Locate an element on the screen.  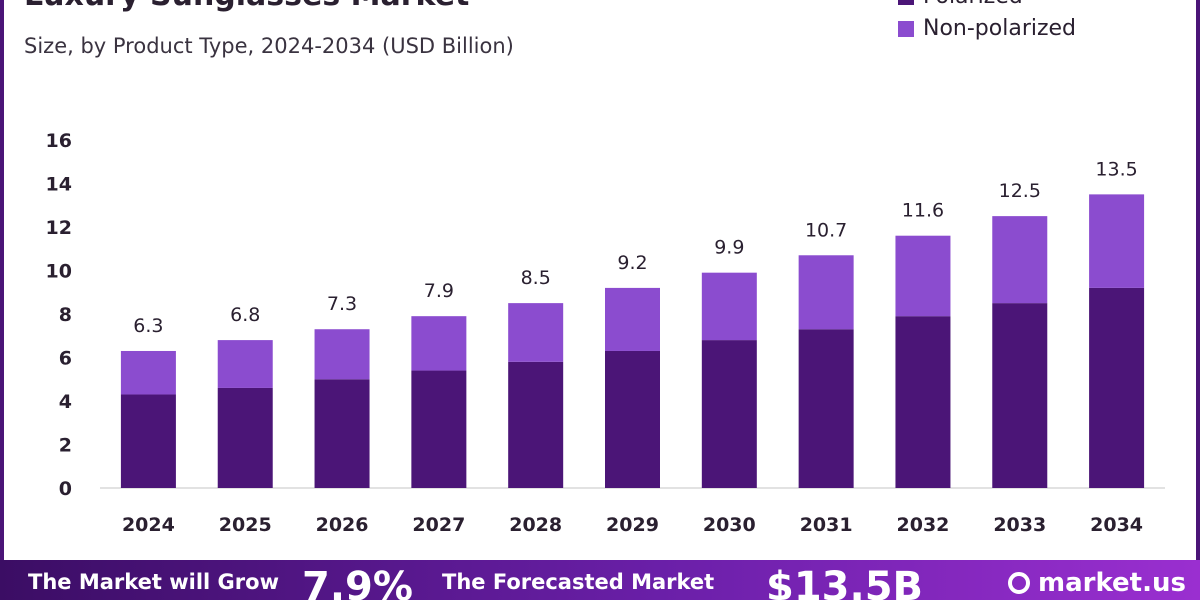
y-tick-label: 16 is located at coordinates (59, 141).